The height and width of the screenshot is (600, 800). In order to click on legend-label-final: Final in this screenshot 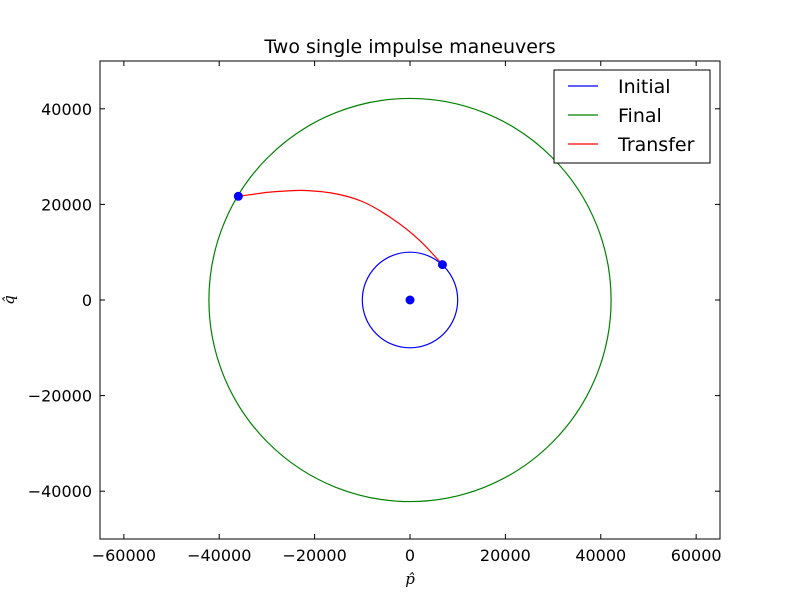, I will do `click(640, 116)`.